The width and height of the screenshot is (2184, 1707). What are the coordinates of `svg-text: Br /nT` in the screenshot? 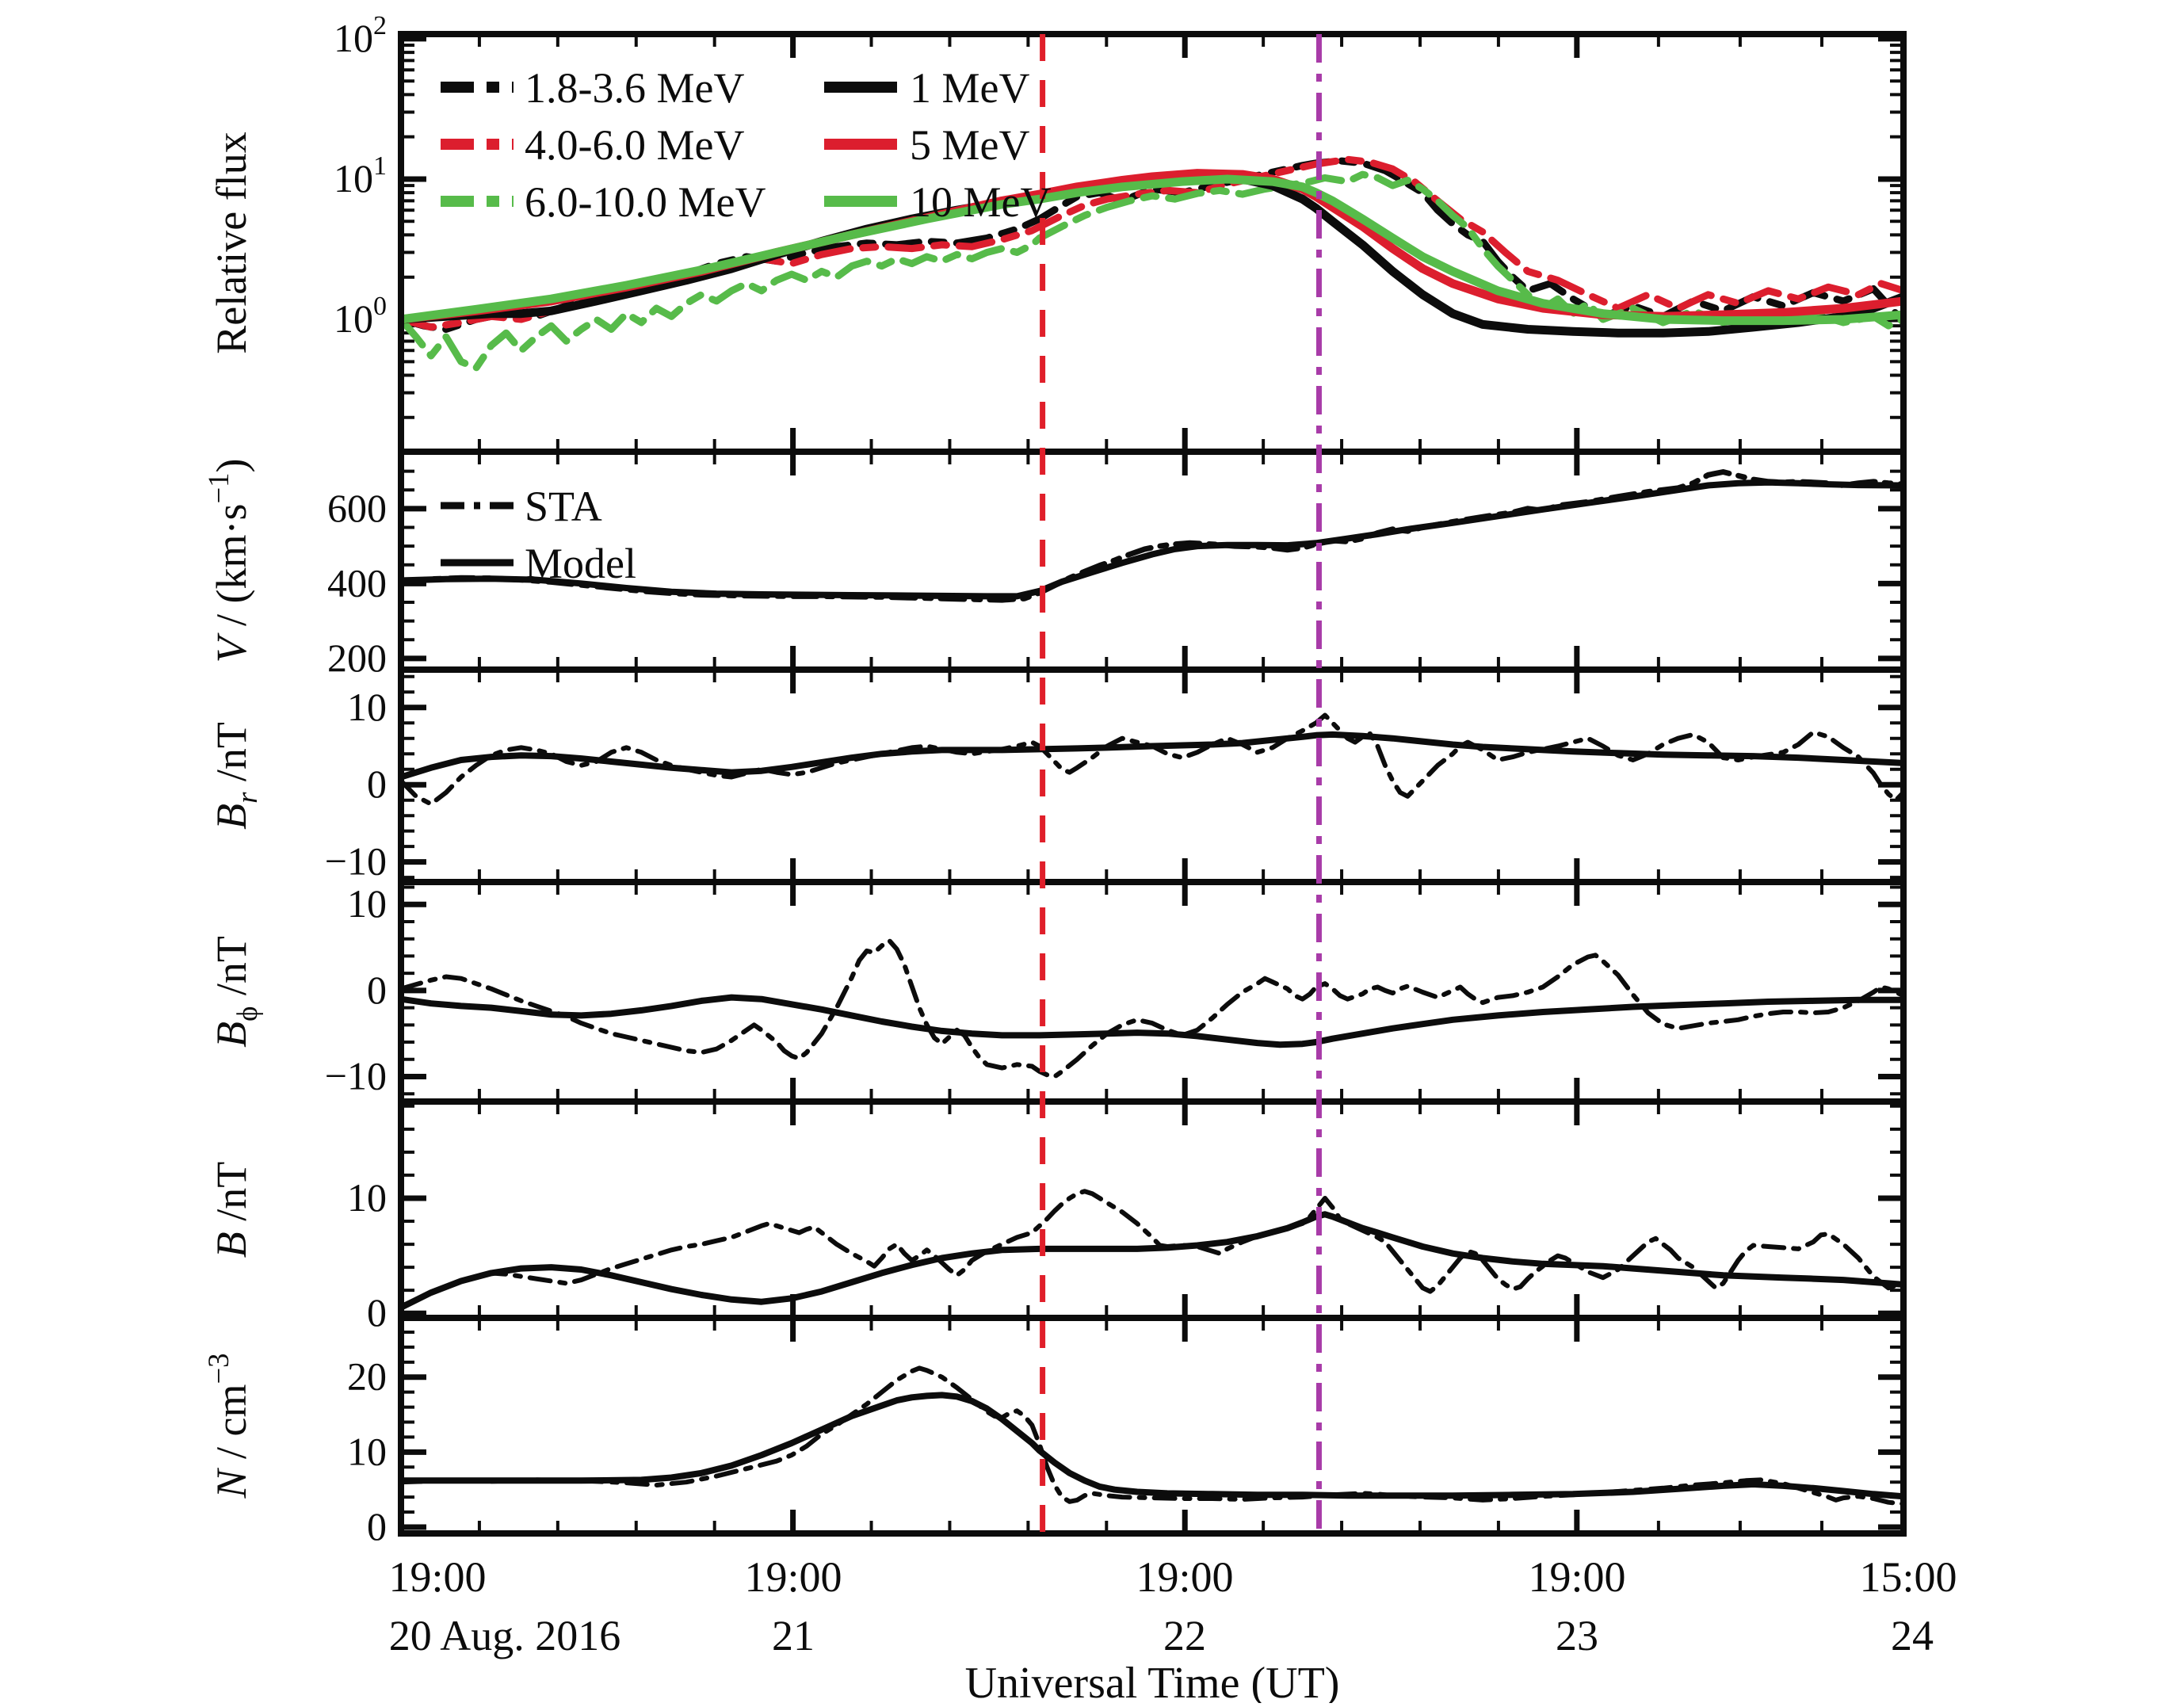 It's located at (236, 776).